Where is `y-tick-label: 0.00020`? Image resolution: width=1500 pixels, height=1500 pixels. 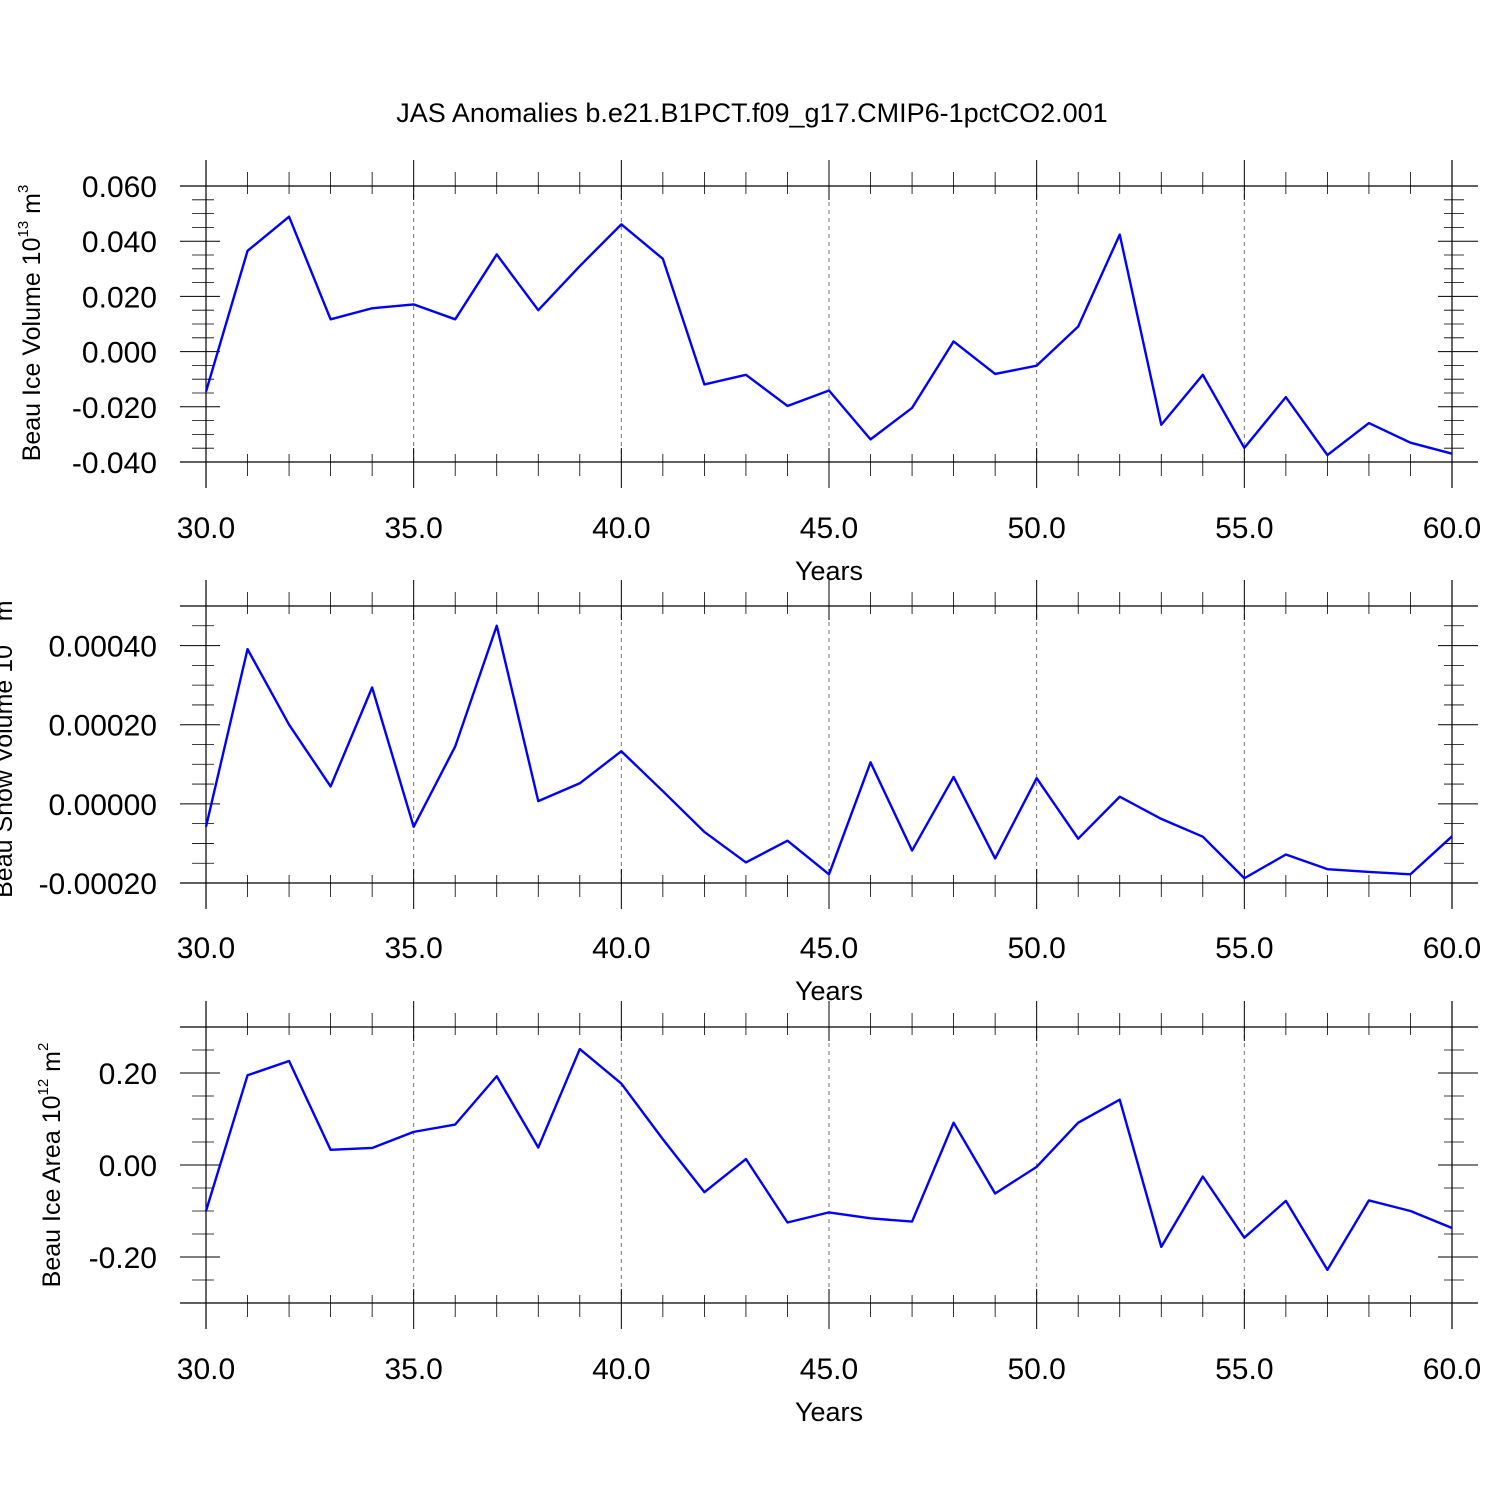
y-tick-label: 0.00020 is located at coordinates (103, 726).